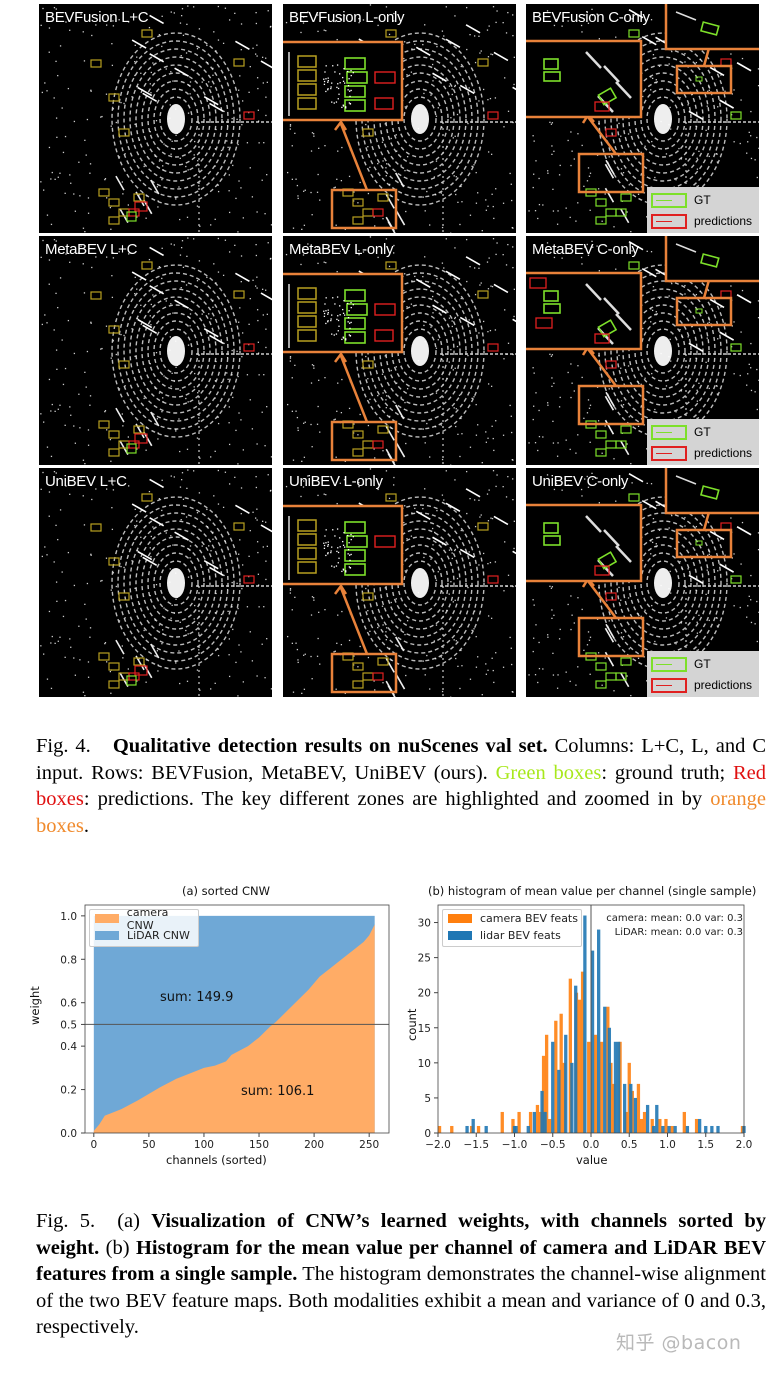 This screenshot has width=778, height=1374. Describe the element at coordinates (63, 746) in the screenshot. I see `caption-label: Fig. 4.` at that location.